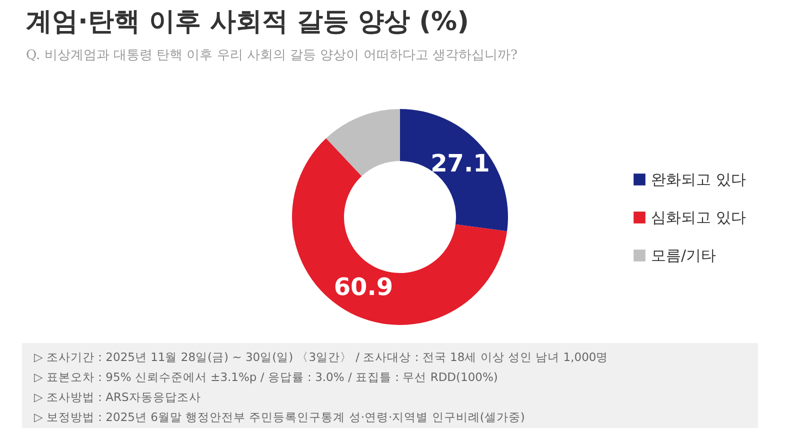 The width and height of the screenshot is (800, 440). Describe the element at coordinates (272, 55) in the screenshot. I see `chart-subtitle: Q. 비상계엄과 대통령 탄핵 이후 우리 사회의 갈등 양상이 어떠하다고 생각하십니까?` at that location.